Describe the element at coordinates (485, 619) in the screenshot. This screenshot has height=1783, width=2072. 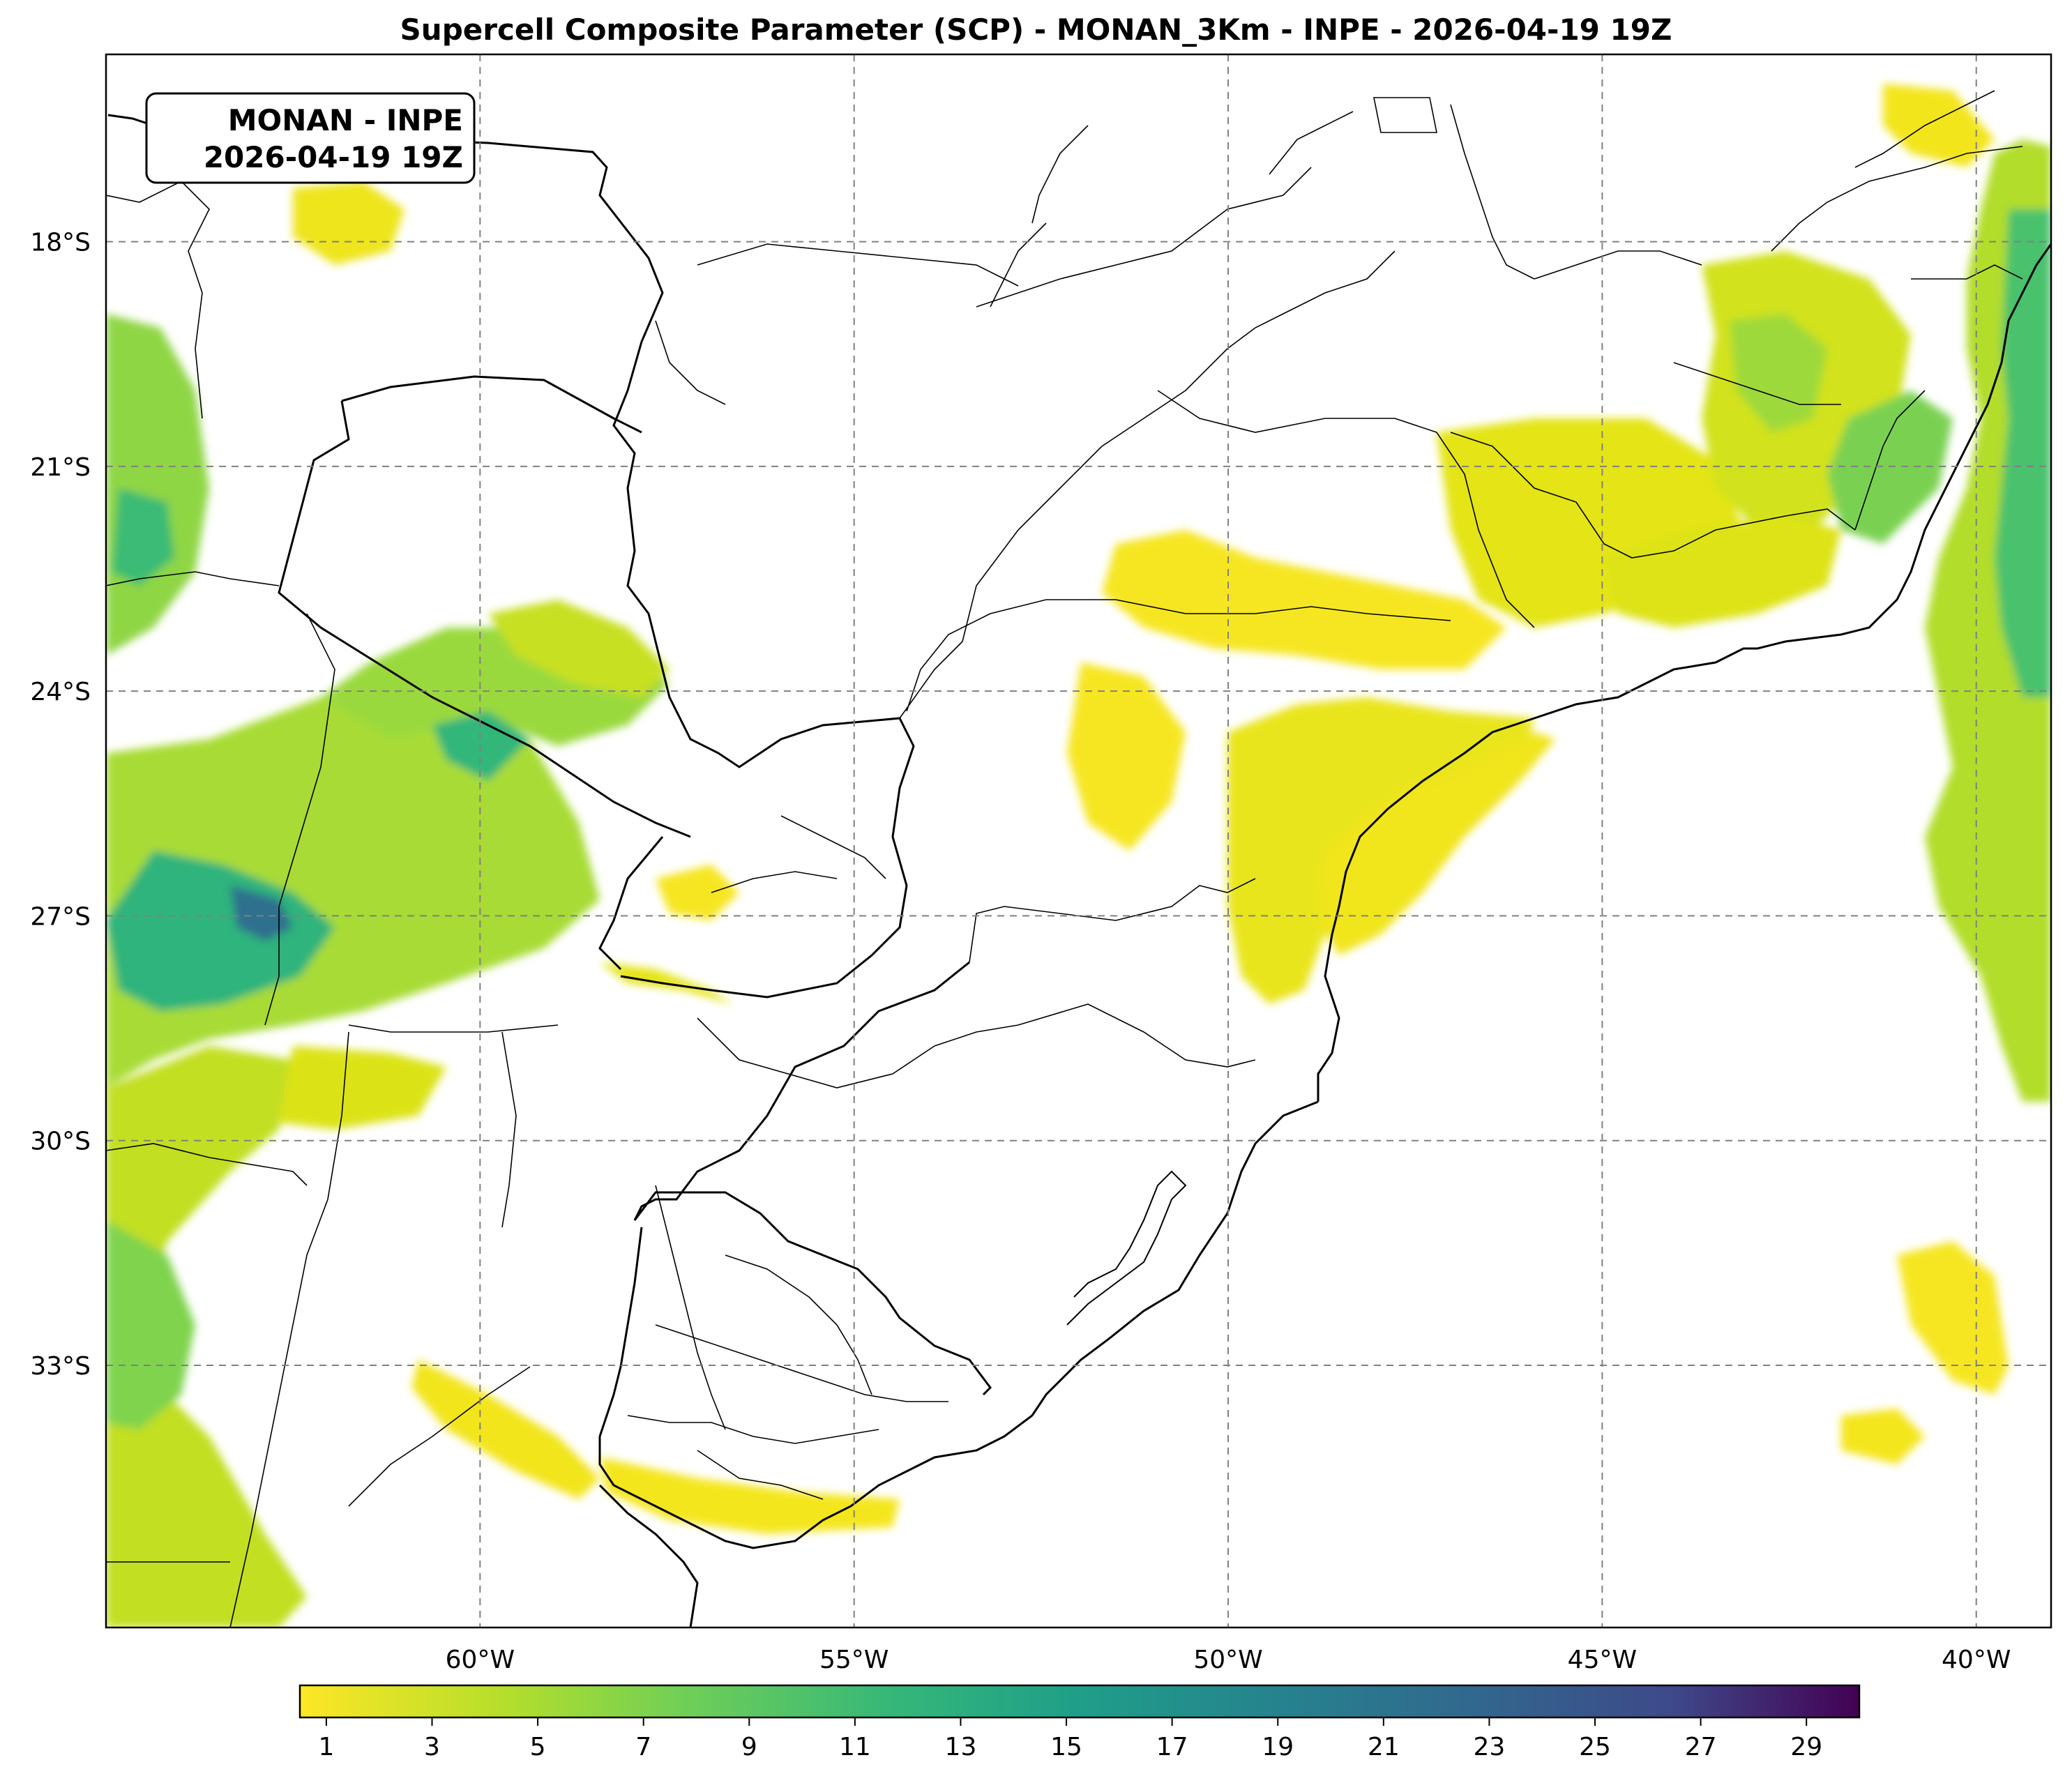
I see `border-bolivia-paraguay` at that location.